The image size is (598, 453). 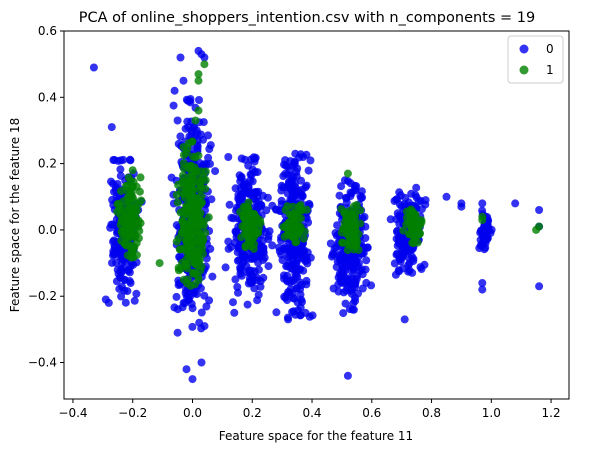 I want to click on y-tick-label: −0.2, so click(x=42, y=296).